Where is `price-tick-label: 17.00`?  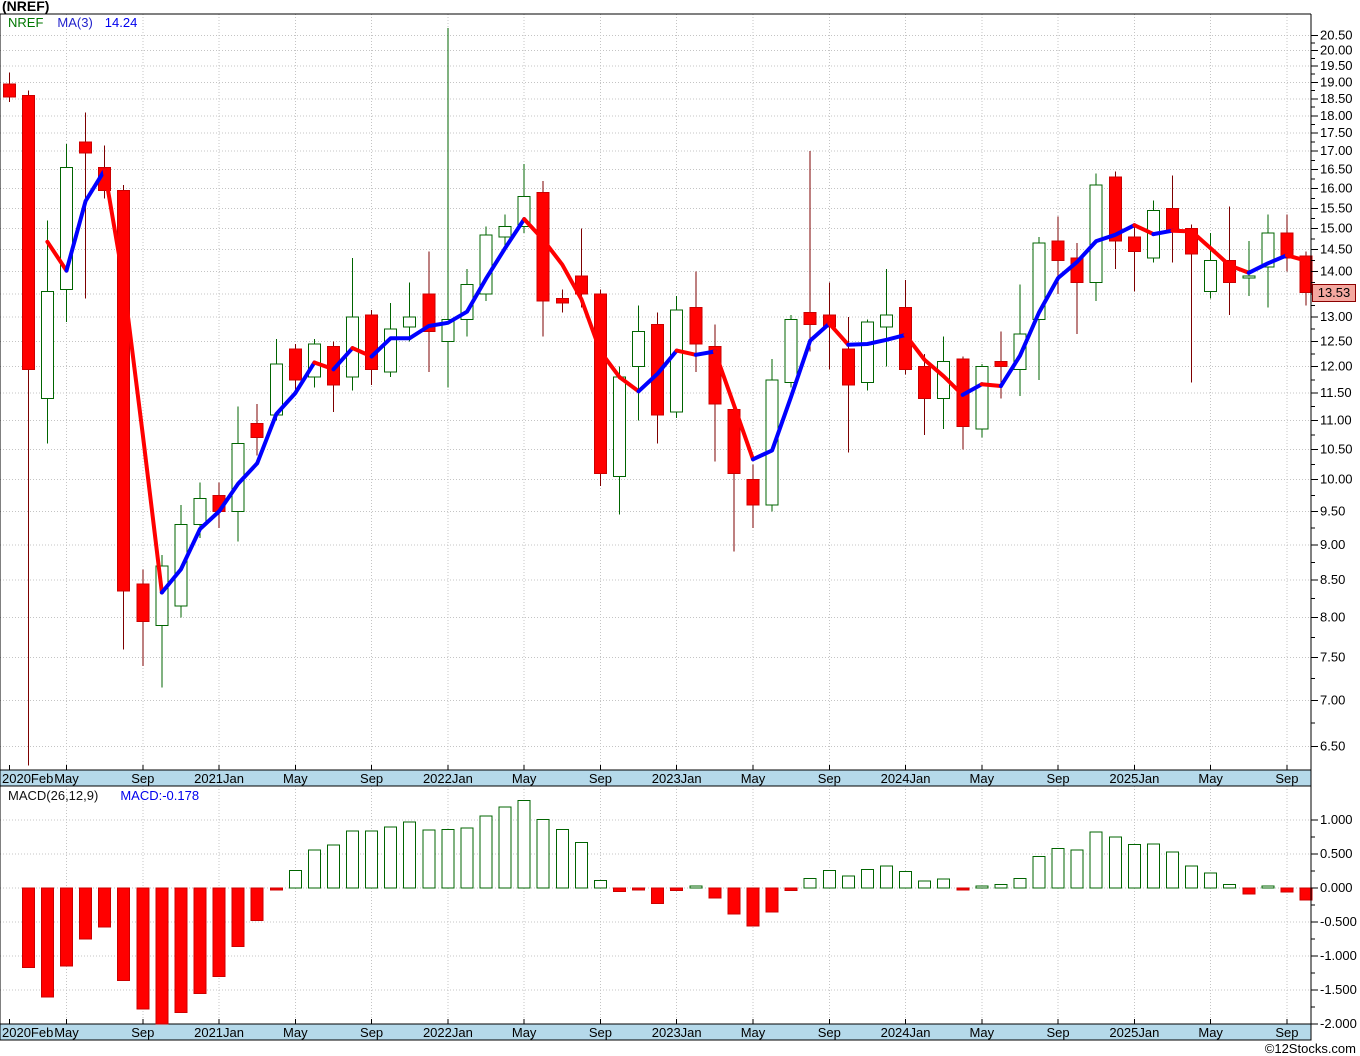
price-tick-label: 17.00 is located at coordinates (1336, 150).